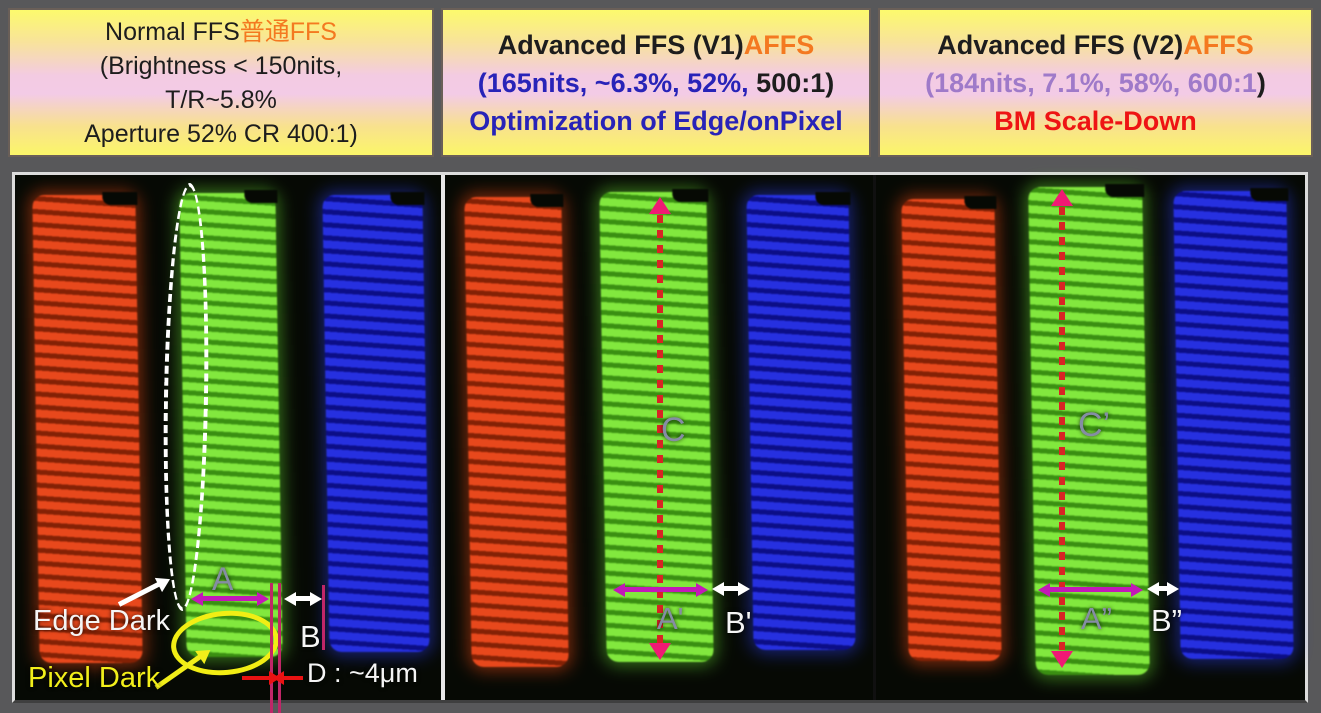 Image resolution: width=1321 pixels, height=713 pixels. What do you see at coordinates (1062, 659) in the screenshot?
I see `pixel-height-c2-arrowhead-bottom-icon` at bounding box center [1062, 659].